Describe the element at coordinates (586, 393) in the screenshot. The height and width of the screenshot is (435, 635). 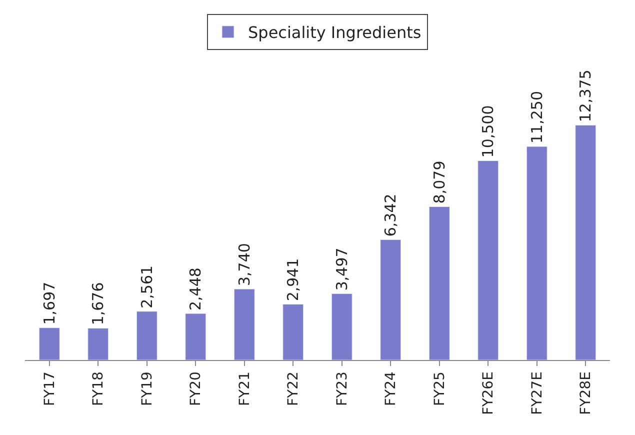
I see `x-tick-label: FY28E` at that location.